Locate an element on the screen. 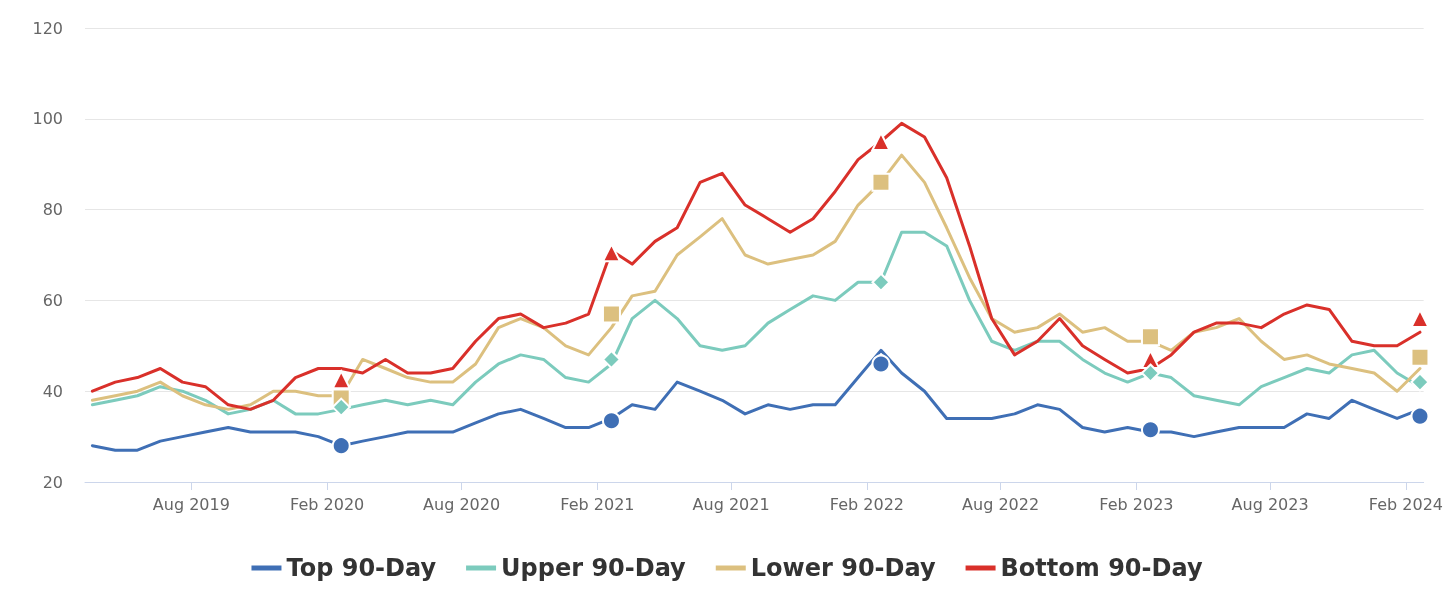 The width and height of the screenshot is (1454, 601). y-tick-label: 120 is located at coordinates (47, 28).